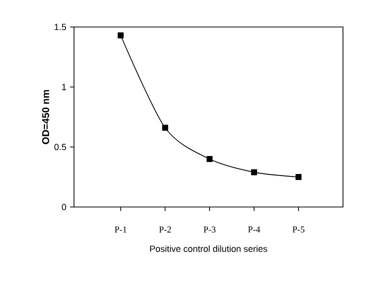 The image size is (372, 282). Describe the element at coordinates (165, 229) in the screenshot. I see `x-tick-label: P-2` at that location.